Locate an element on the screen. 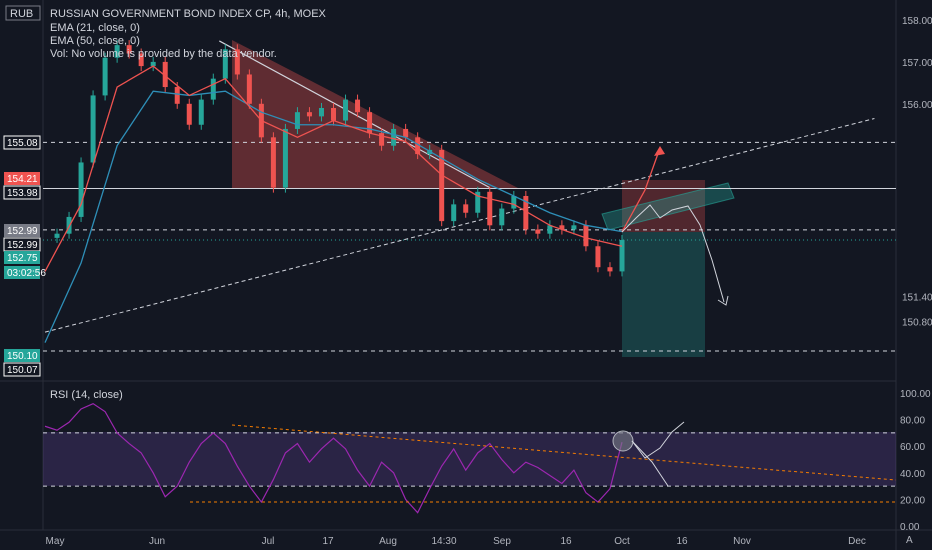 The image size is (932, 550). bullish-arrow is located at coordinates (641, 190).